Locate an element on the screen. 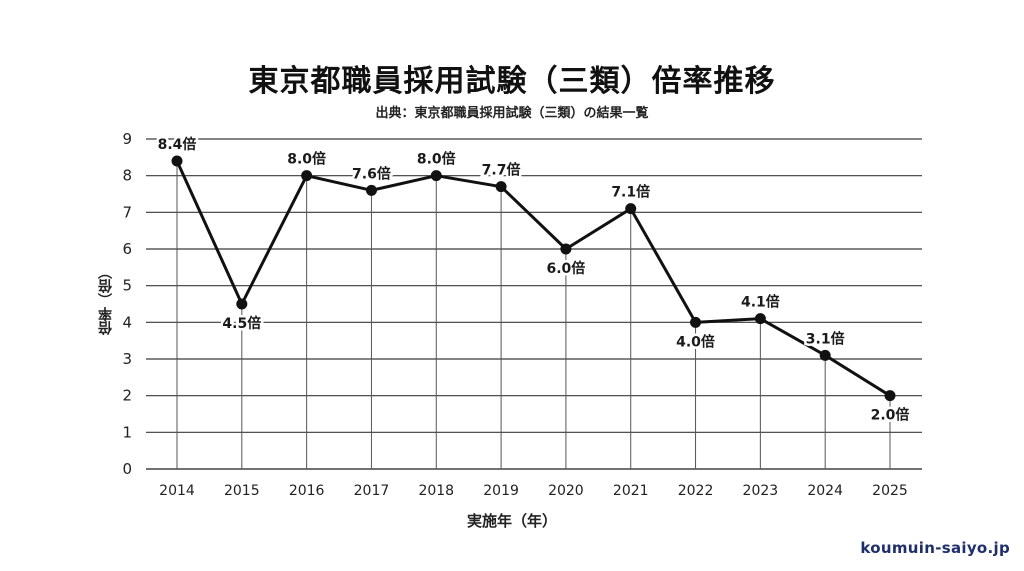 This screenshot has height=571, width=1024. y-tick-label: 2 is located at coordinates (127, 396).